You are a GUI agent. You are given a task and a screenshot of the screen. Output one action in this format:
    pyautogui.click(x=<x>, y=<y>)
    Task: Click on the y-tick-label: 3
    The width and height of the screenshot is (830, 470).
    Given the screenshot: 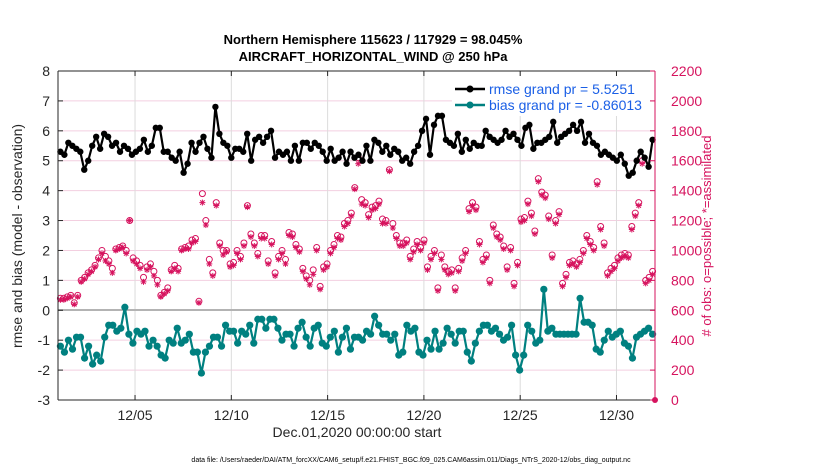 What is the action you would take?
    pyautogui.click(x=46, y=221)
    